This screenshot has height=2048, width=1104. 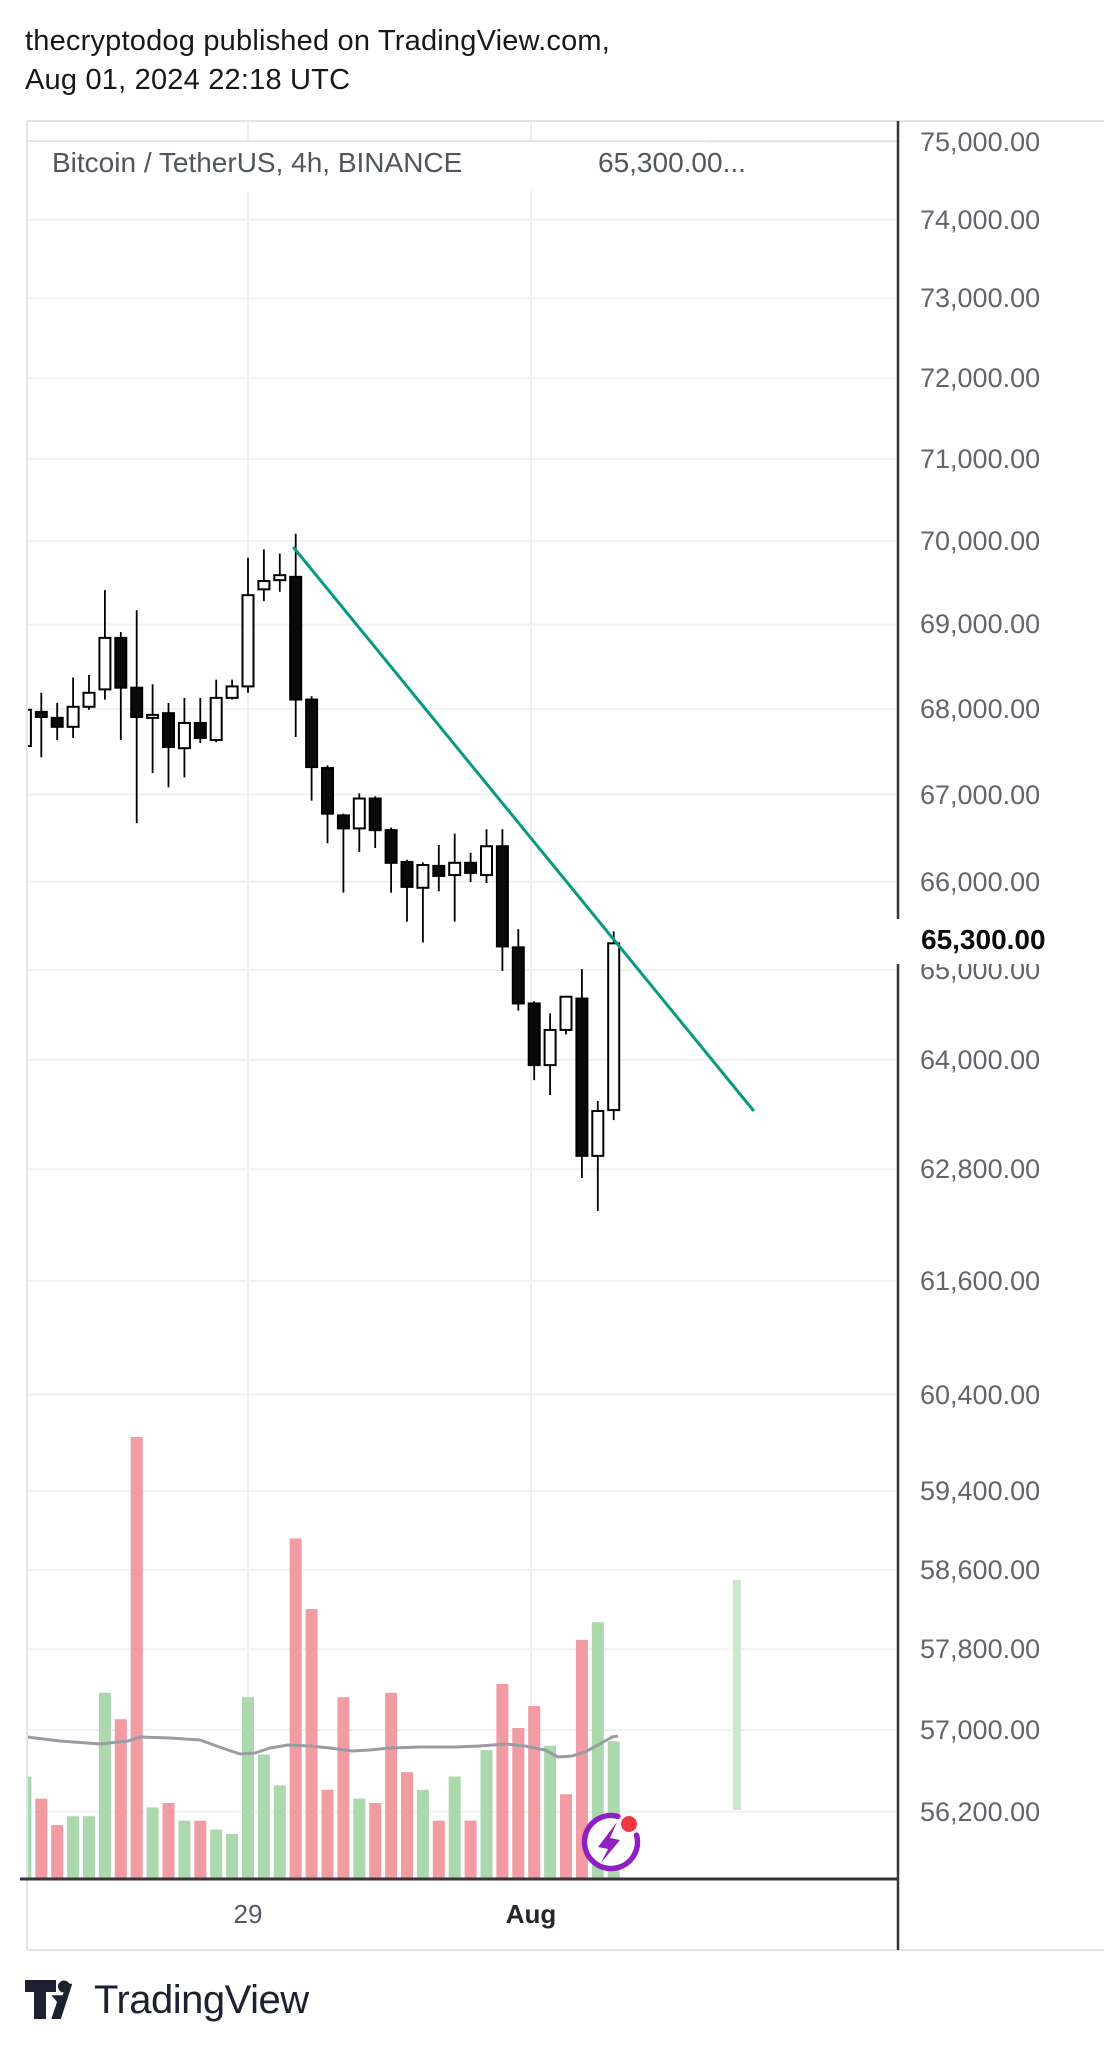 I want to click on price-scale-label: 68,000.00, so click(x=980, y=708).